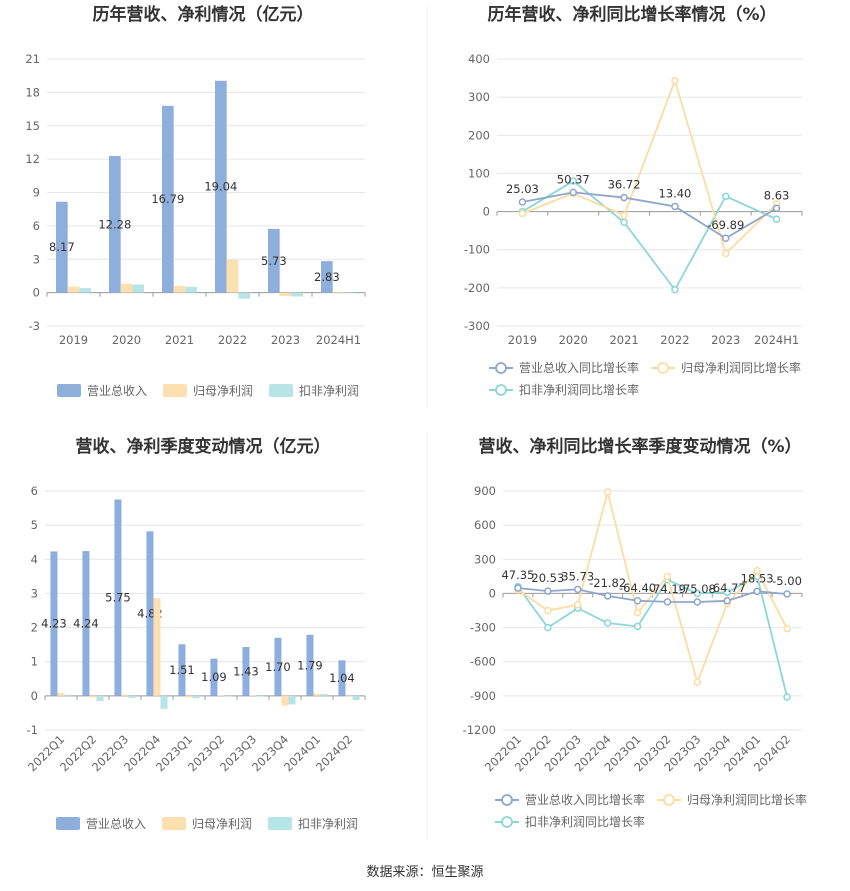 The image size is (850, 891). Describe the element at coordinates (54, 624) in the screenshot. I see `bar-value-label: 4.23` at that location.